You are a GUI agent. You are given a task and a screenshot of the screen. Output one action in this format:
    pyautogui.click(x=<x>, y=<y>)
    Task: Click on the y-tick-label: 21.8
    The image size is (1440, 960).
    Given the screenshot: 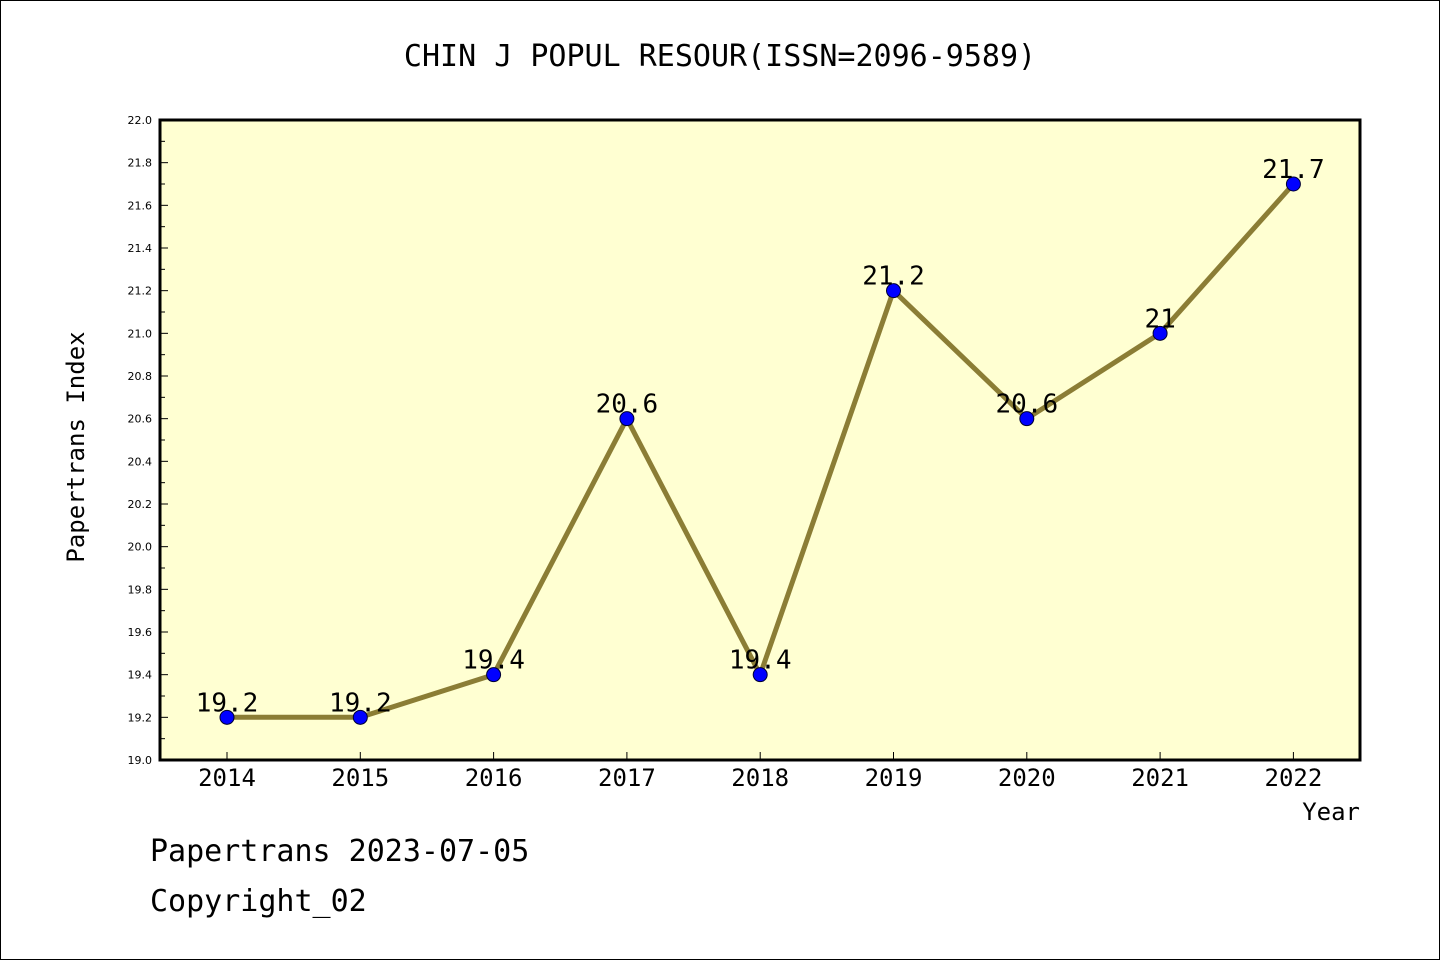 What is the action you would take?
    pyautogui.click(x=140, y=163)
    